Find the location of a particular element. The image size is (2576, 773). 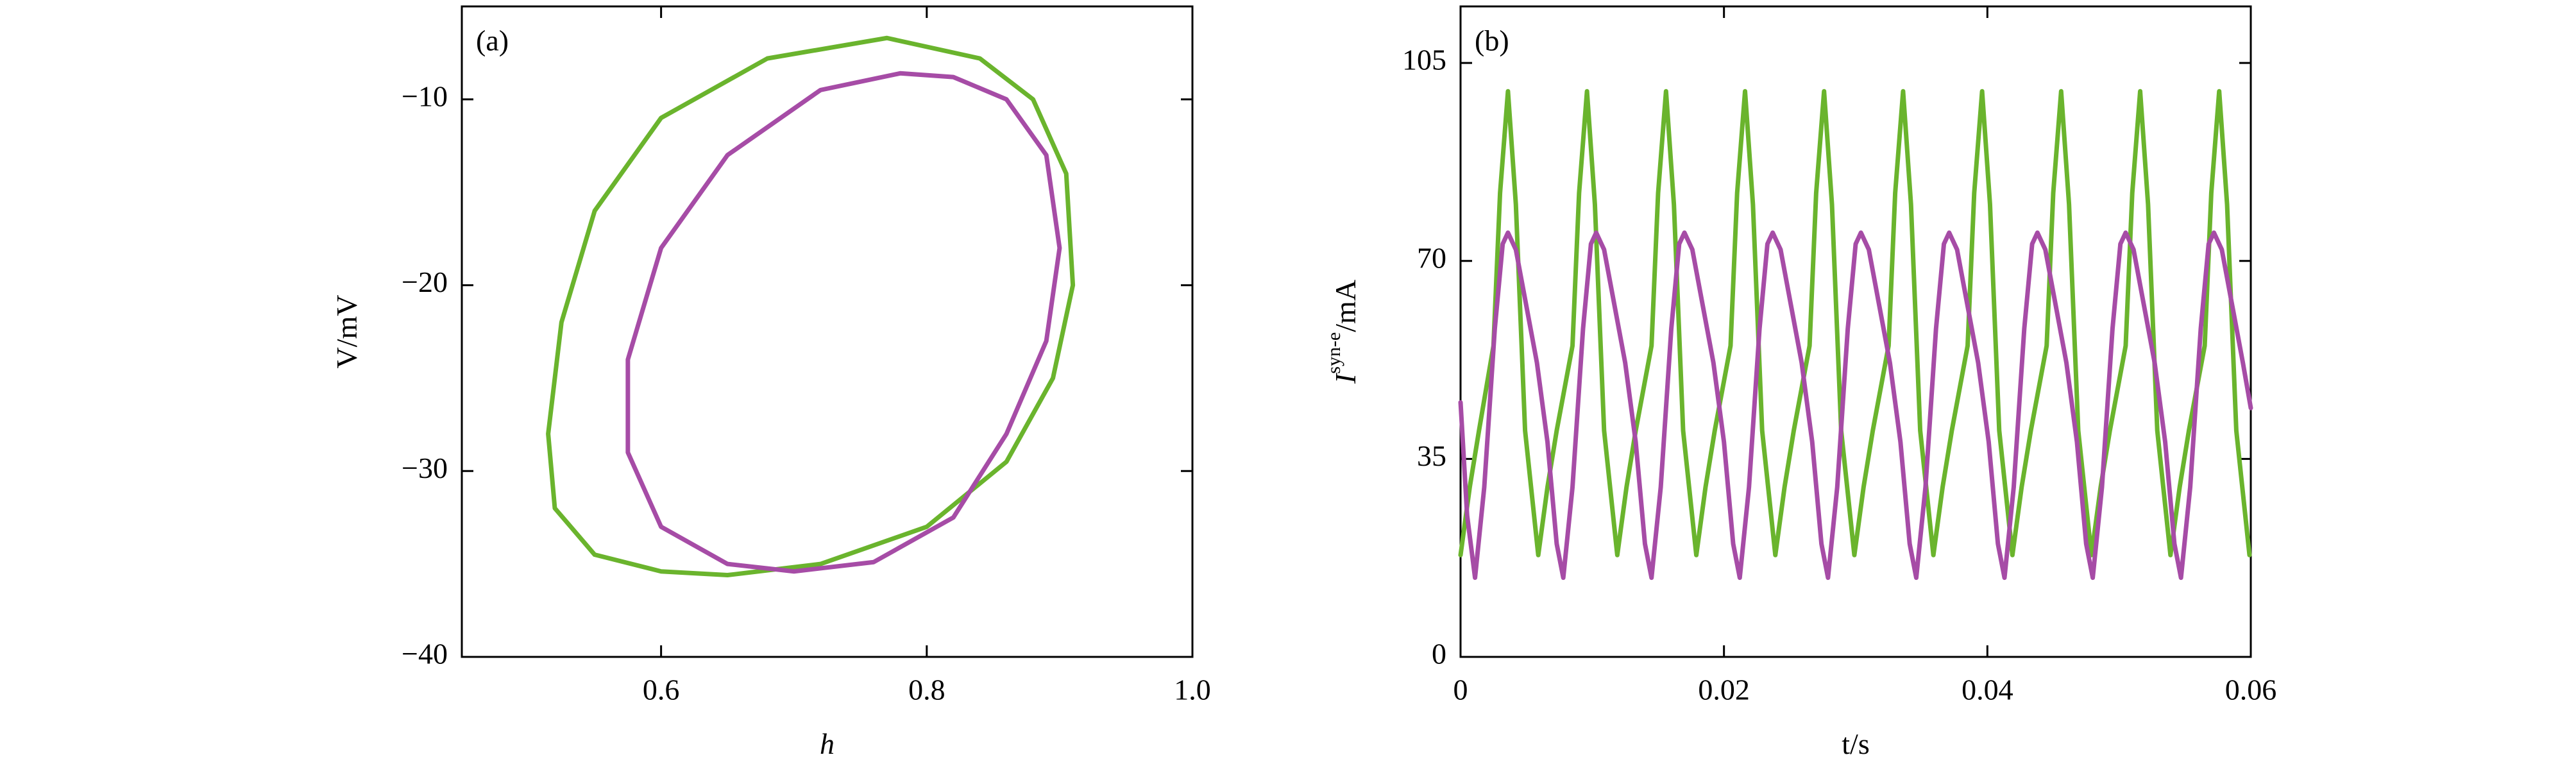

panel-label: (a) is located at coordinates (492, 40).